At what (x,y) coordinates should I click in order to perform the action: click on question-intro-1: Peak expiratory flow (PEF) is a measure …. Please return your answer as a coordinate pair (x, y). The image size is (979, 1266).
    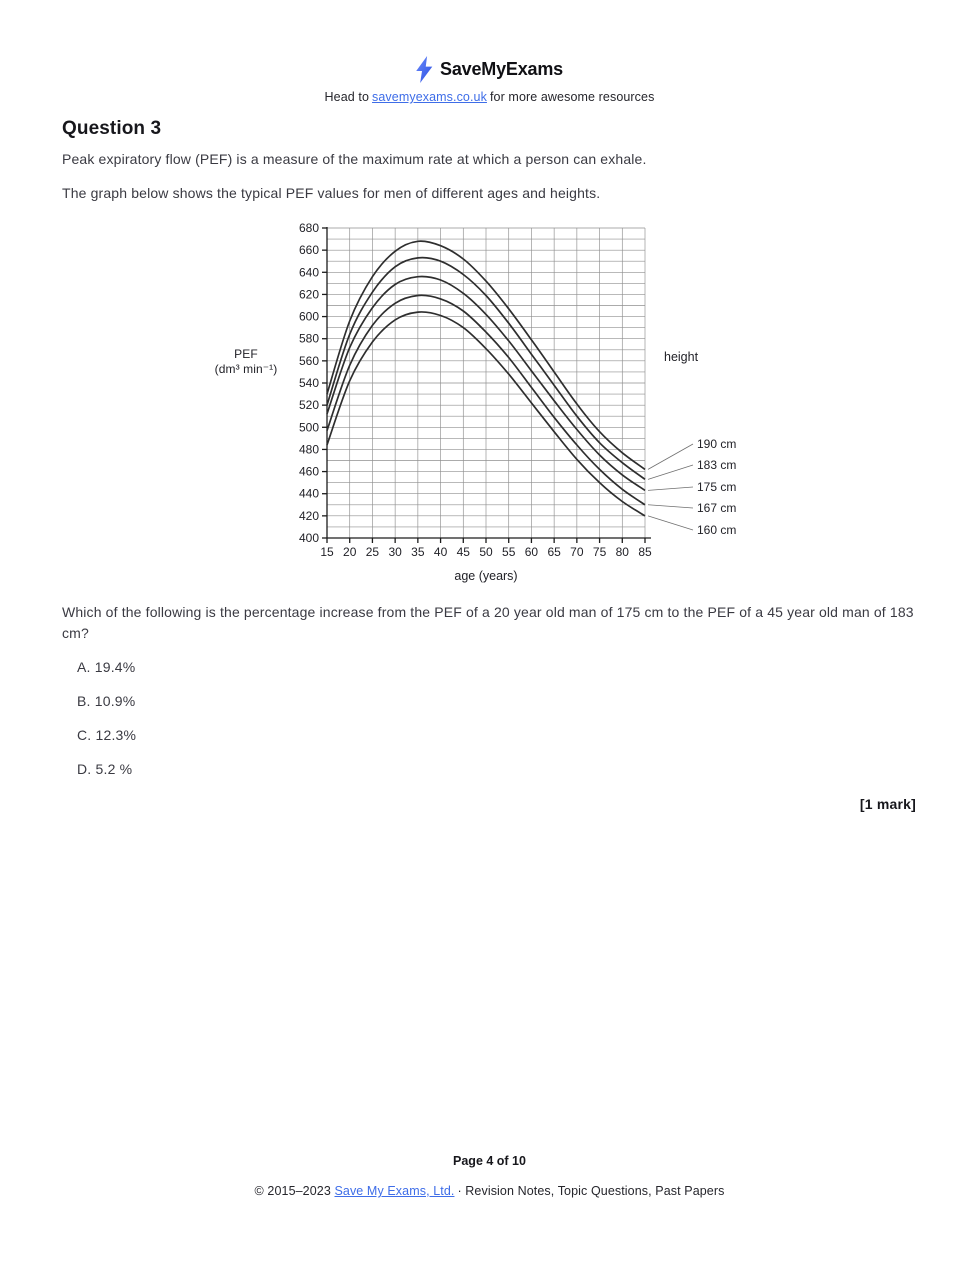
    Looking at the image, I should click on (354, 159).